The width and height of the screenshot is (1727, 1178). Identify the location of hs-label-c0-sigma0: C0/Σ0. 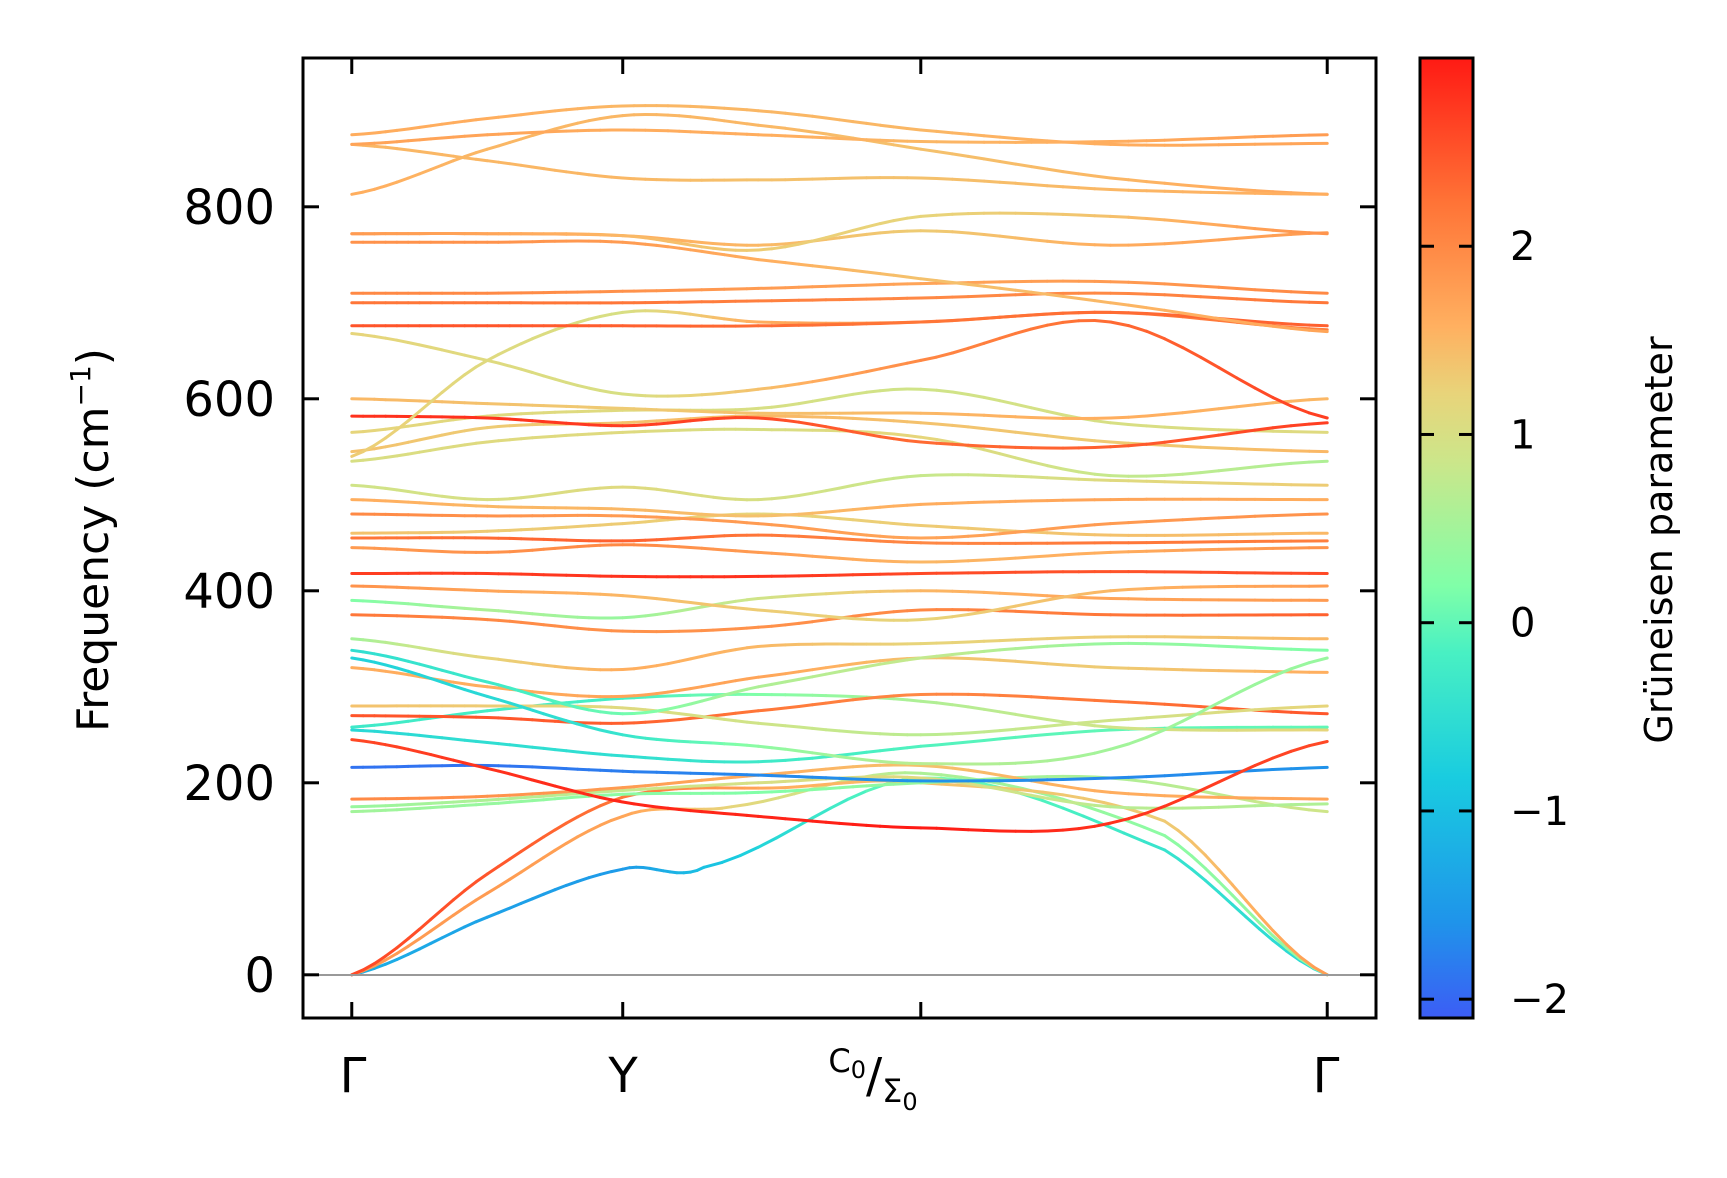
(872, 1079).